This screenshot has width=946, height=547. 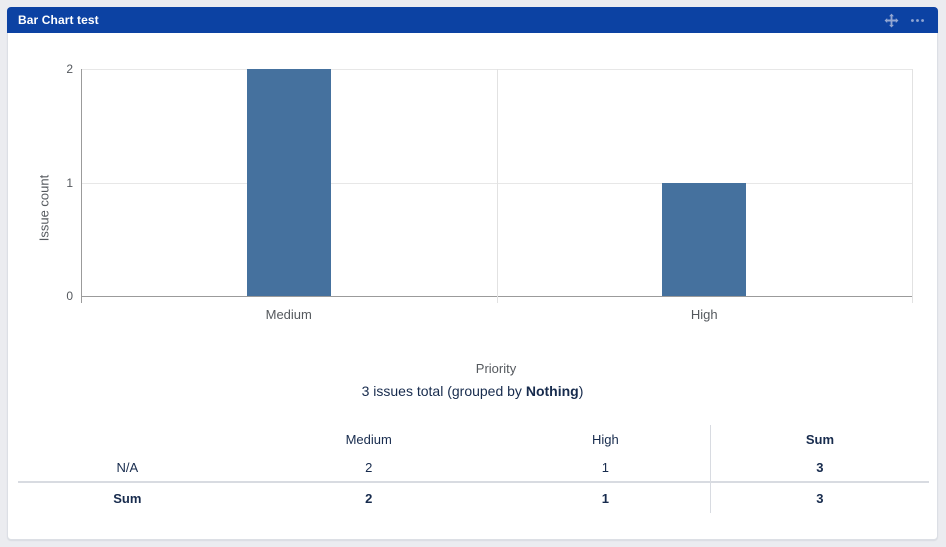 What do you see at coordinates (605, 439) in the screenshot?
I see `stats-column-header: High` at bounding box center [605, 439].